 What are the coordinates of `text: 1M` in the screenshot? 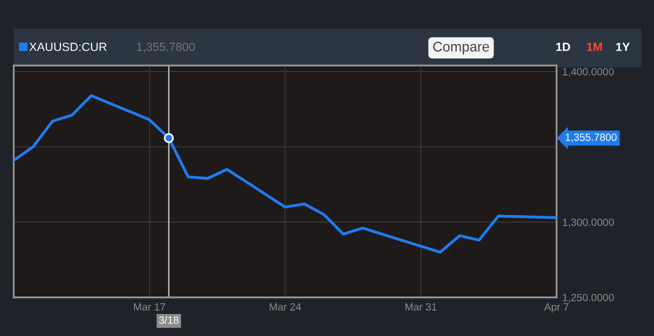 It's located at (594, 46).